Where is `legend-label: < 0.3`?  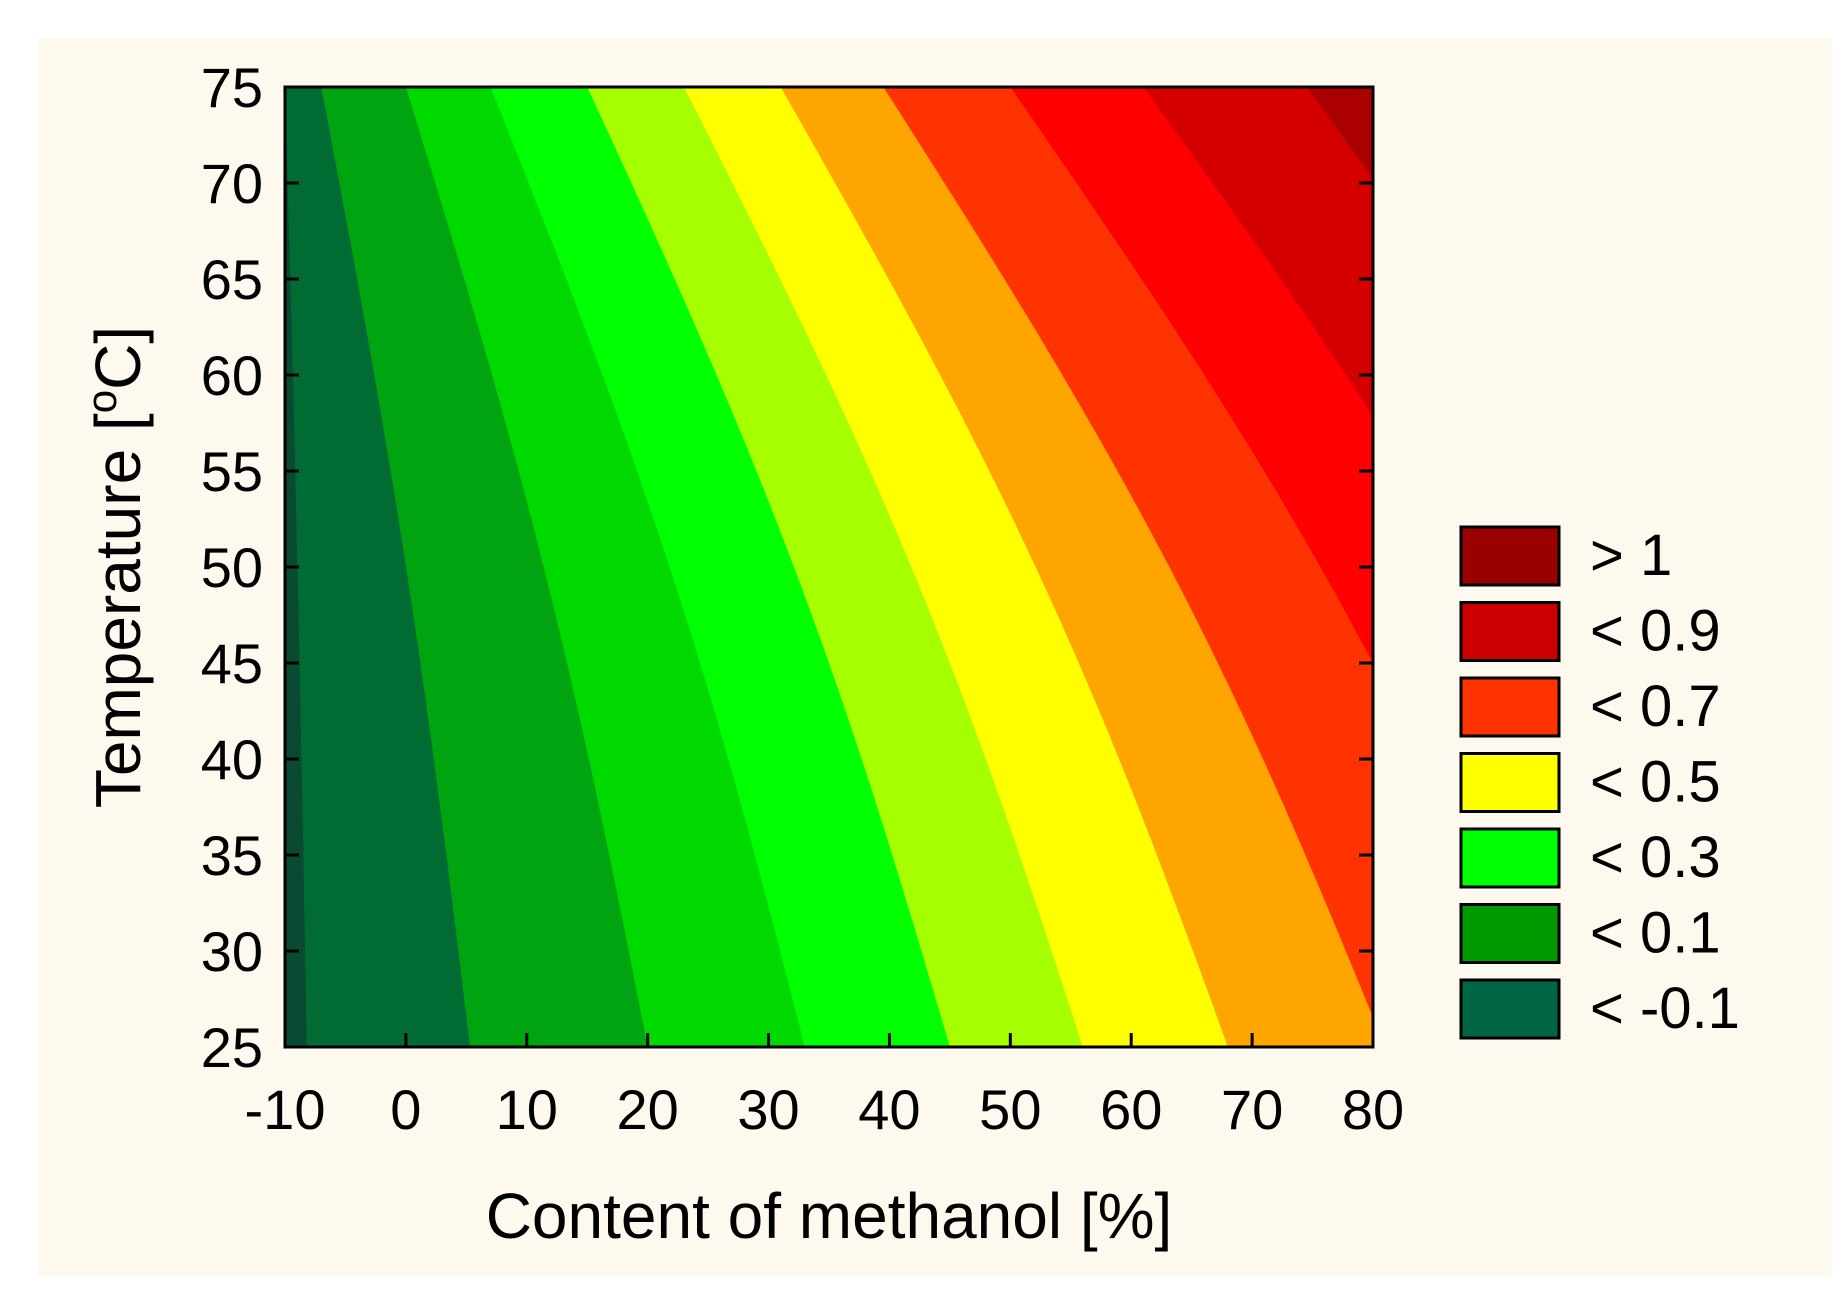 legend-label: < 0.3 is located at coordinates (1655, 857).